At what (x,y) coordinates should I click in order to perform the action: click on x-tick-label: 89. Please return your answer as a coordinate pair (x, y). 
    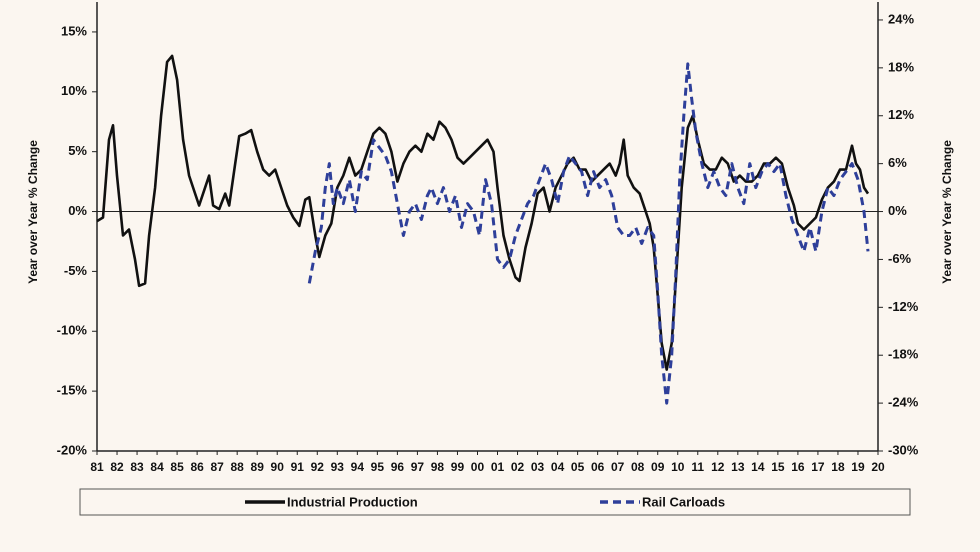
    Looking at the image, I should click on (258, 467).